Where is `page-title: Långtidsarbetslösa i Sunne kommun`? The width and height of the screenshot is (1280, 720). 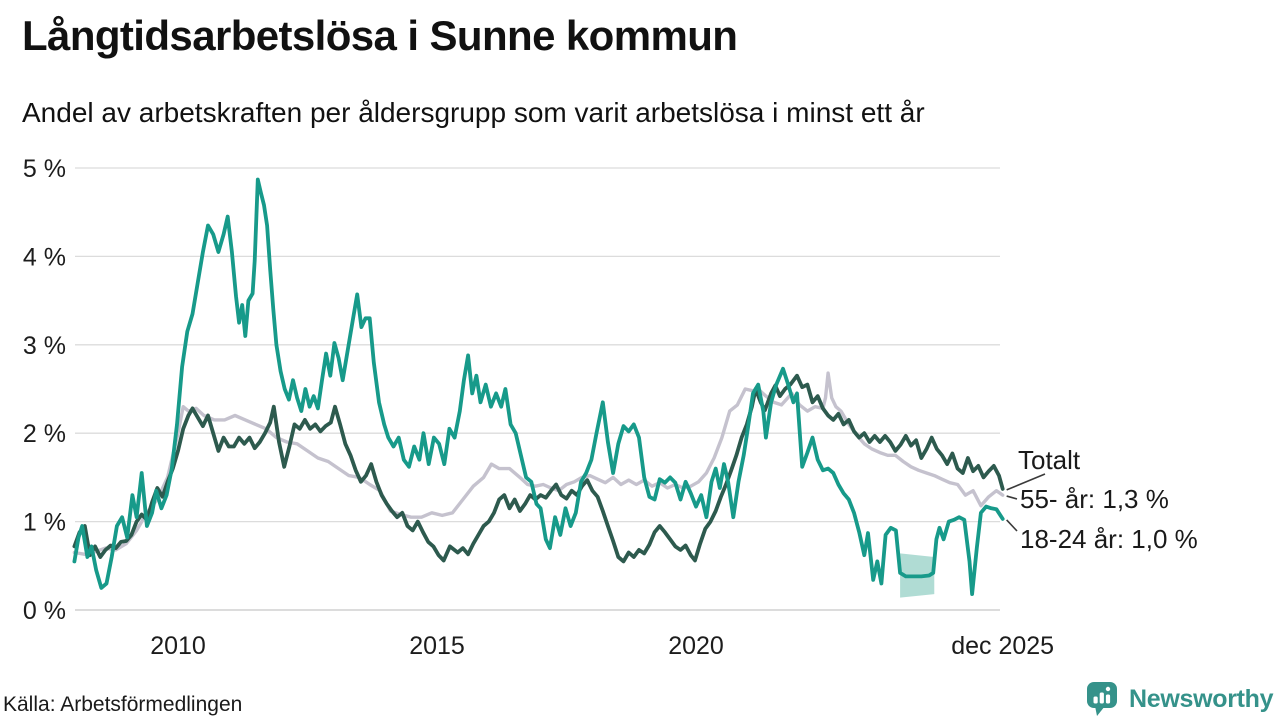 page-title: Långtidsarbetslösa i Sunne kommun is located at coordinates (380, 35).